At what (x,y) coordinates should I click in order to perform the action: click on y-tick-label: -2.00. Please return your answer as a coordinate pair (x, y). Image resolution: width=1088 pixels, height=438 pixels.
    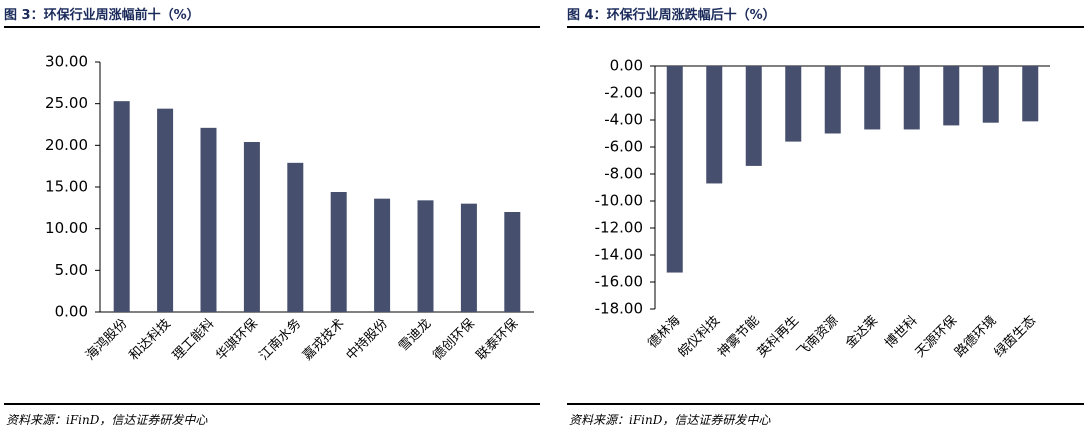
    Looking at the image, I should click on (623, 93).